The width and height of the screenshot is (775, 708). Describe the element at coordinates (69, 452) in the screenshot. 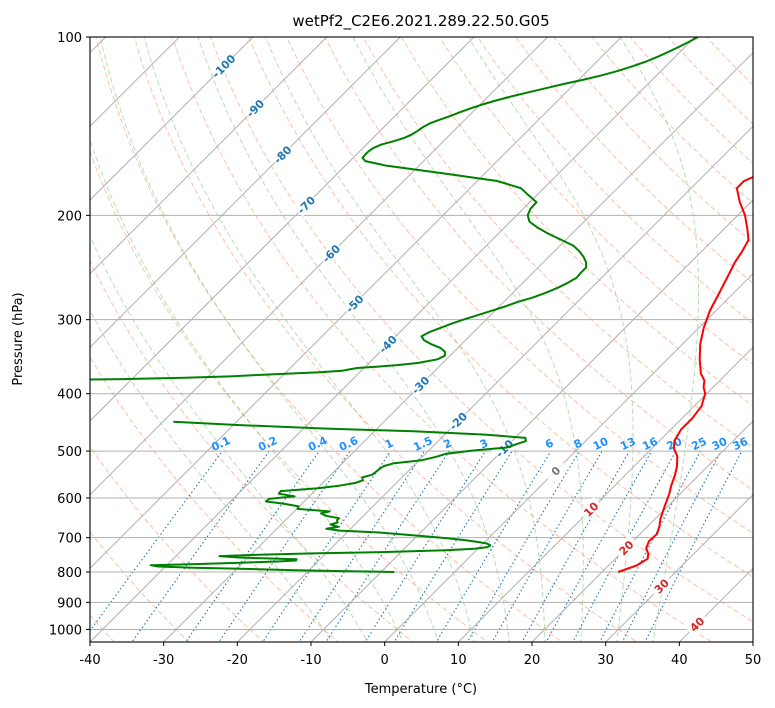

I see `y-tick-label-500: 500` at that location.